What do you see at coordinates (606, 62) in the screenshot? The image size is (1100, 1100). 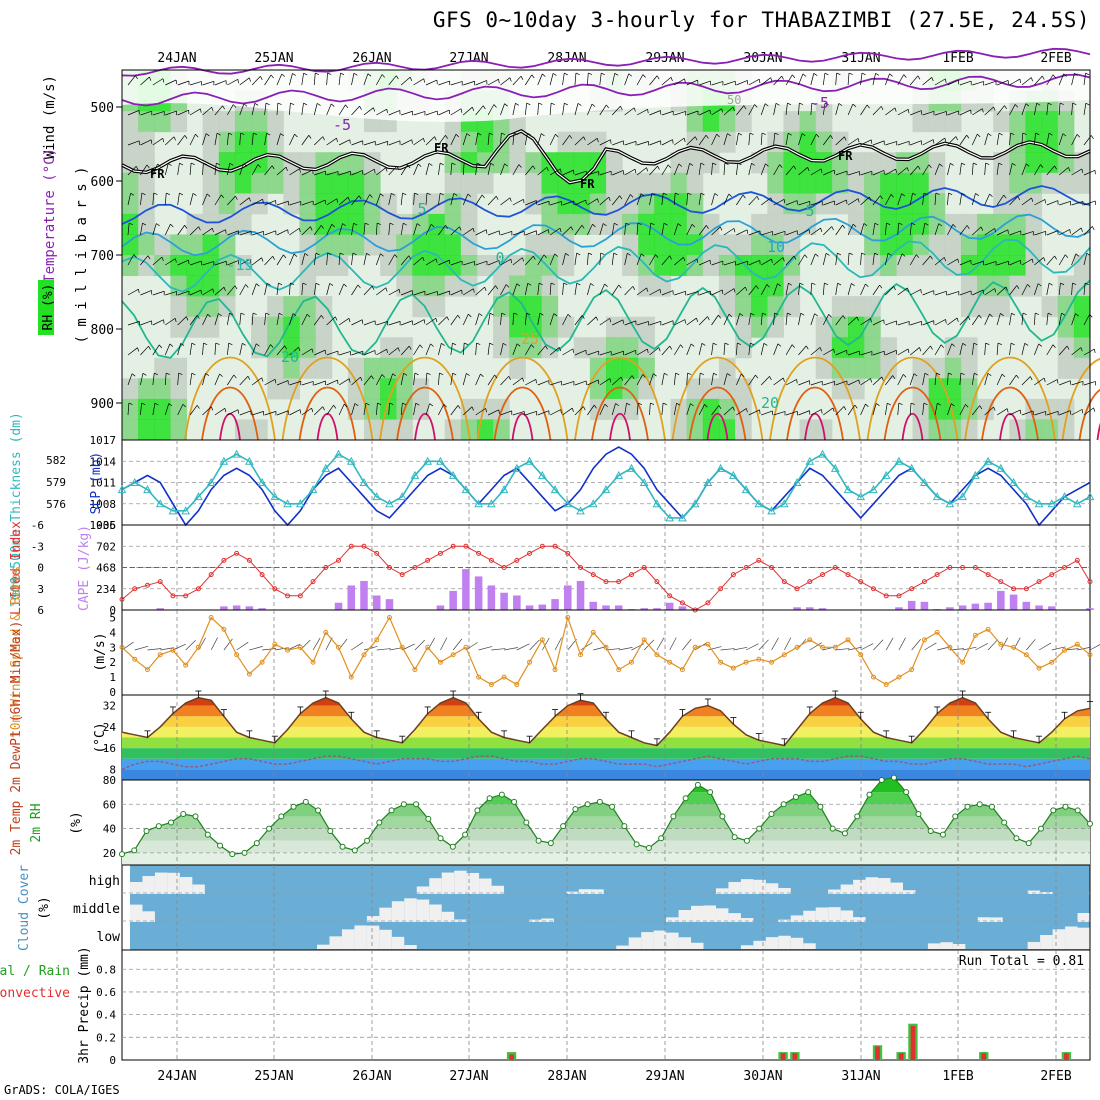 I see `isotherm-line` at bounding box center [606, 62].